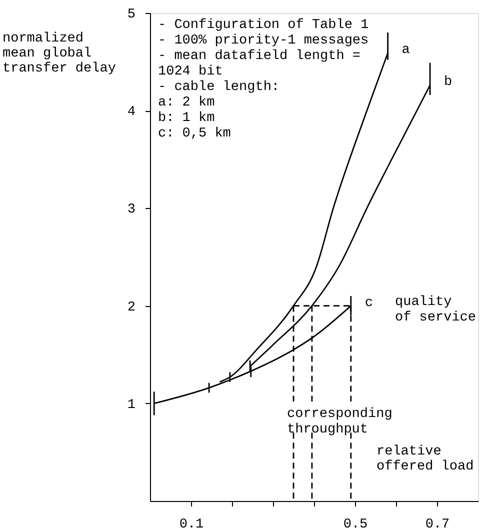  I want to click on y-axis-title: normalized mean global transfer delay, so click(59, 54).